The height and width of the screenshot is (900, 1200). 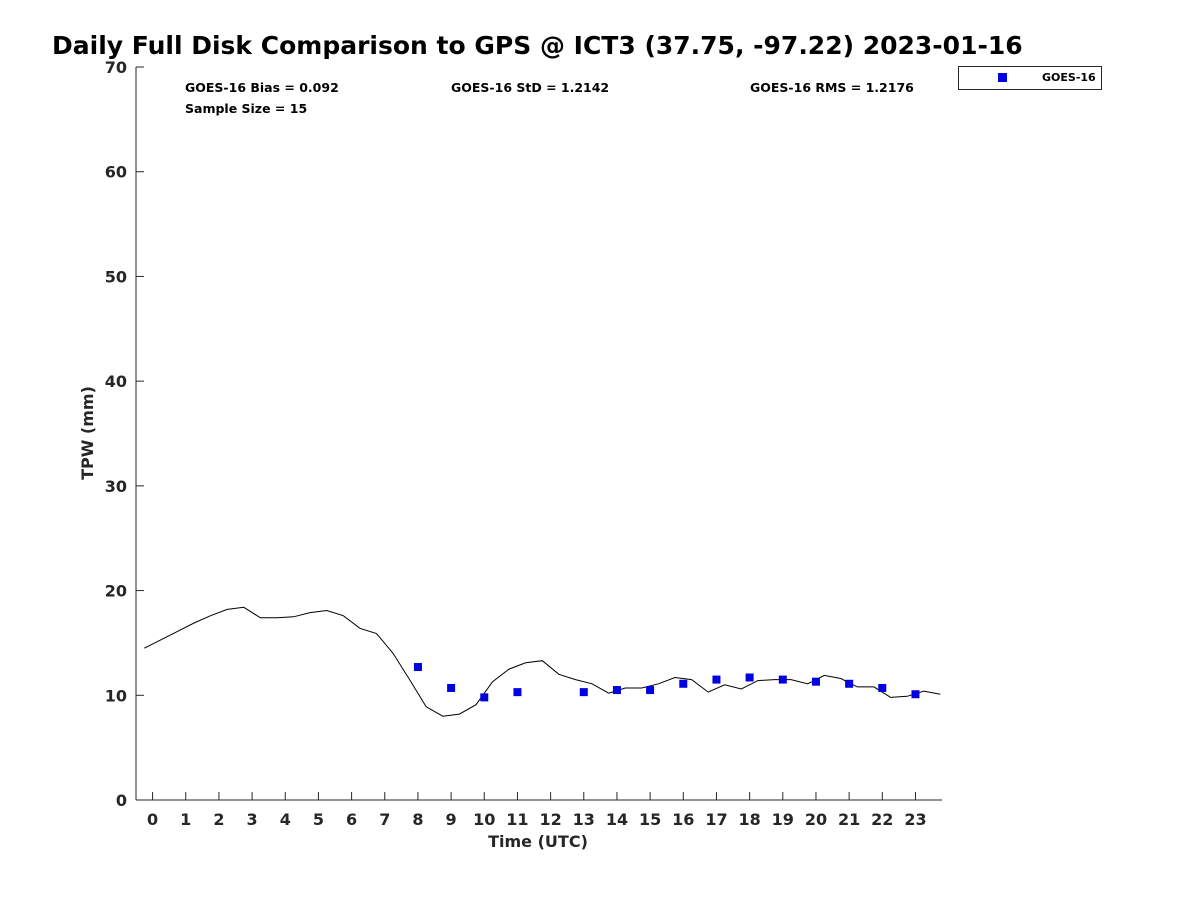 I want to click on x-tick-label: 10, so click(x=484, y=819).